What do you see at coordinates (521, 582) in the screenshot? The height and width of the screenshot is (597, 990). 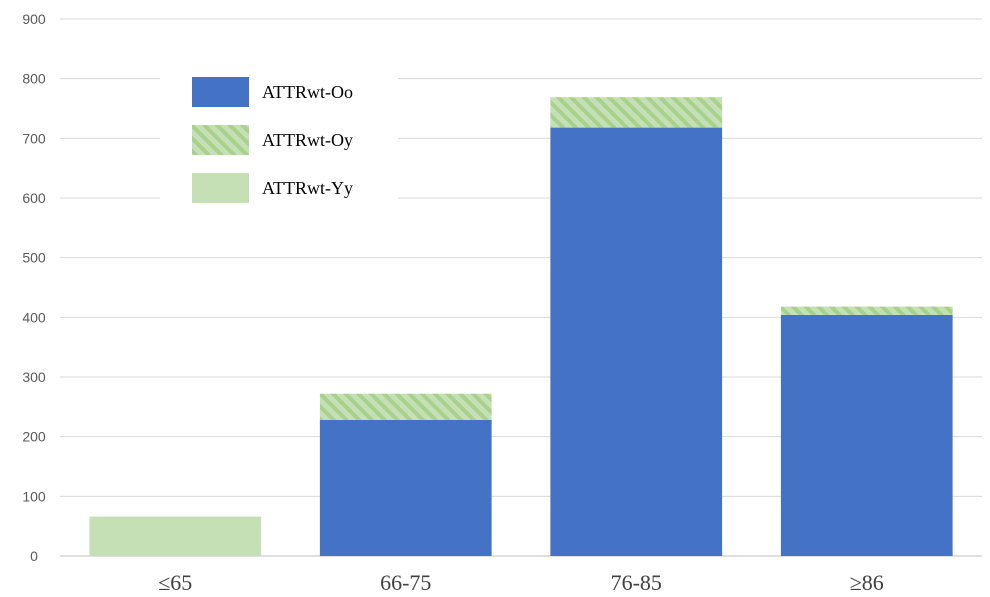 I see `x-axis: ≤65 66-75 76-85 ≥86` at bounding box center [521, 582].